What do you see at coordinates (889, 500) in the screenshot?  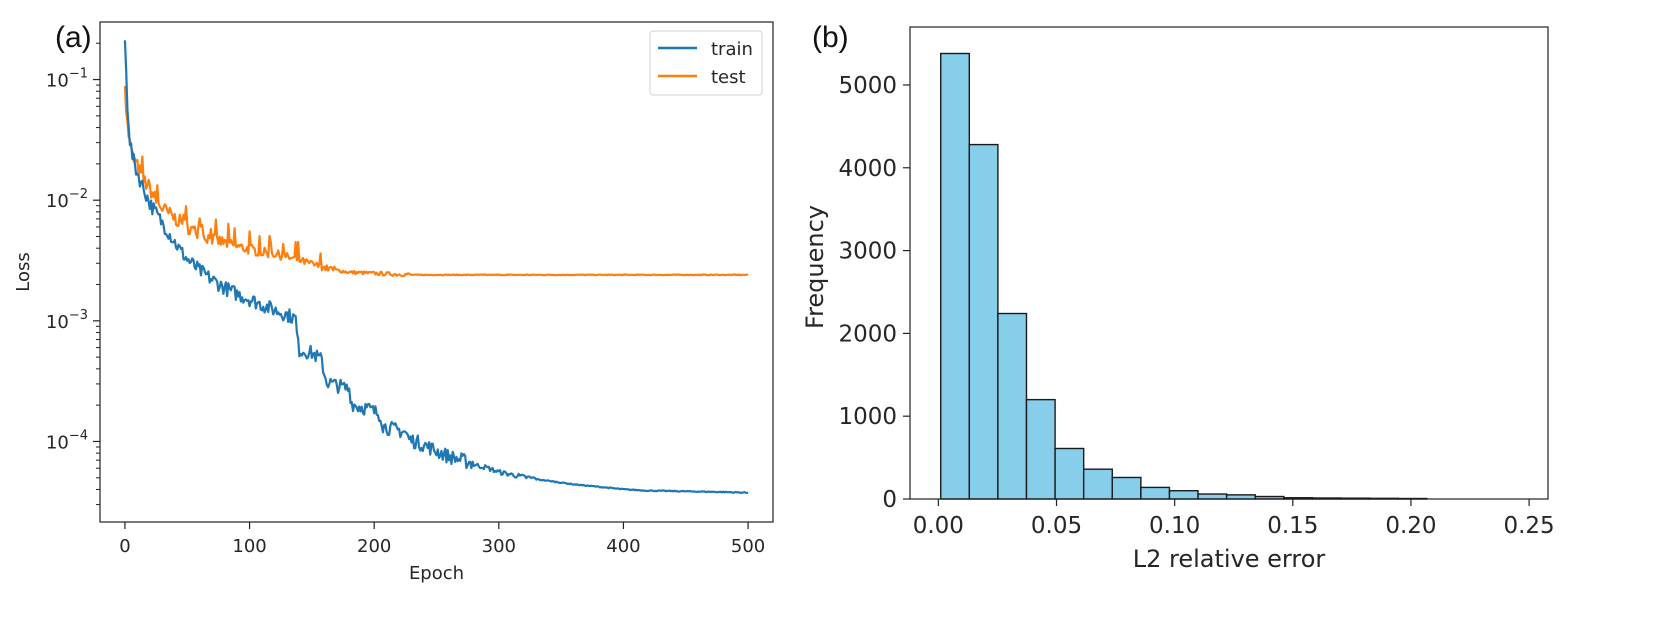 I see `histogram-y-tick-label: 0` at bounding box center [889, 500].